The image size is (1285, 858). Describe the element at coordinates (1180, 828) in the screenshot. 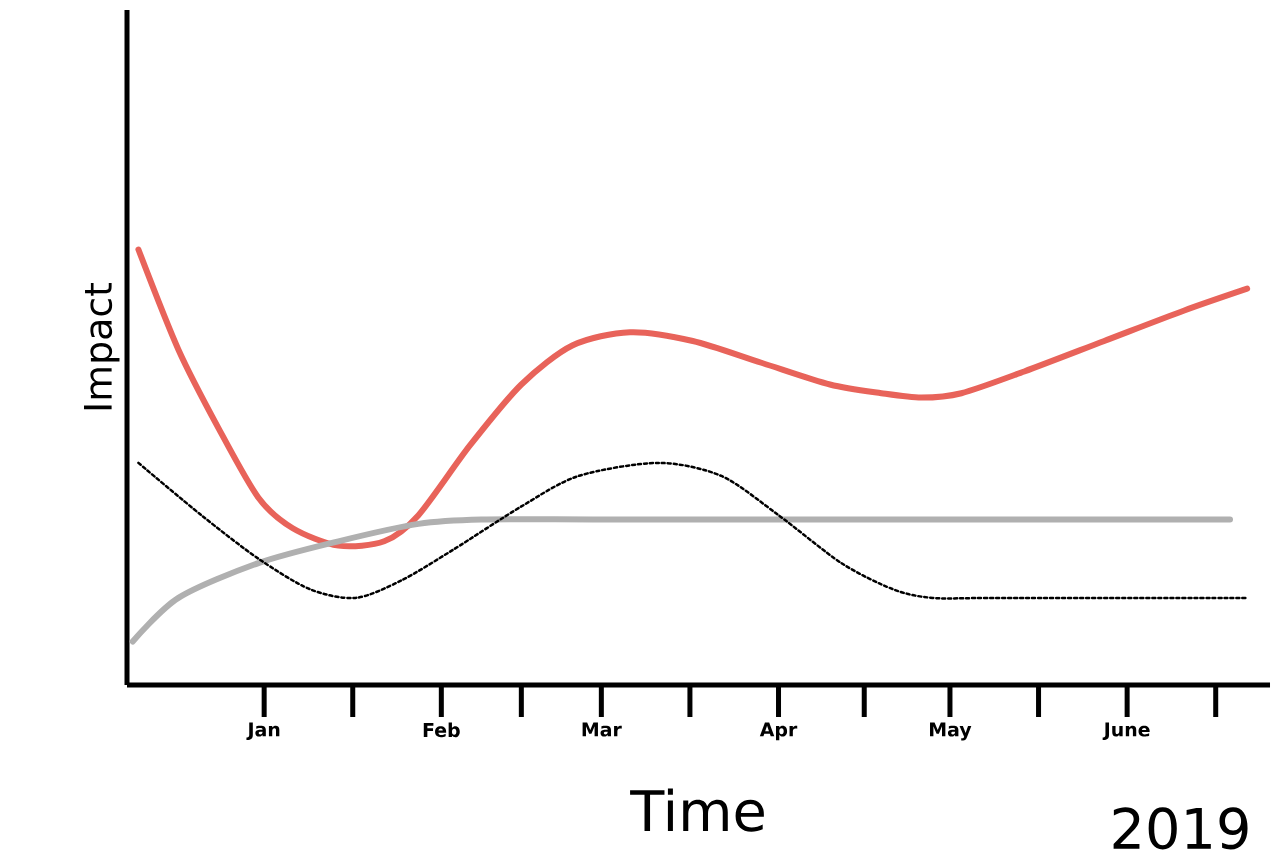

I see `text: 2019` at that location.